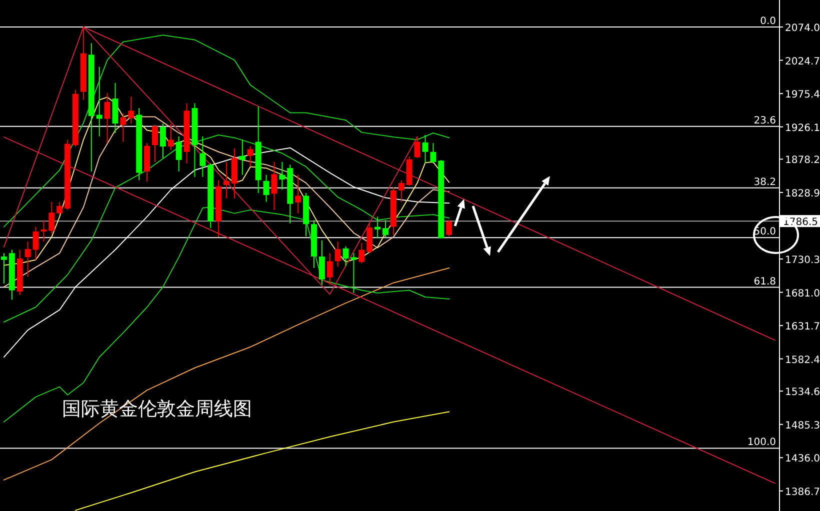 Image resolution: width=820 pixels, height=511 pixels. I want to click on annotation: 61.8, so click(765, 282).